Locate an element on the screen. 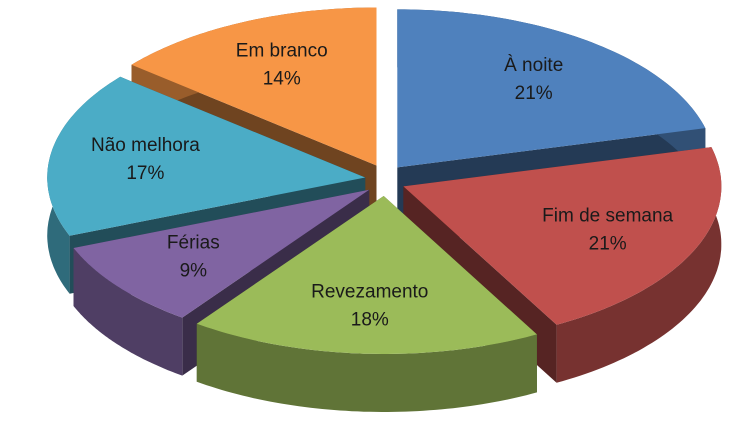 The height and width of the screenshot is (439, 755). slice-label: Em branco is located at coordinates (282, 50).